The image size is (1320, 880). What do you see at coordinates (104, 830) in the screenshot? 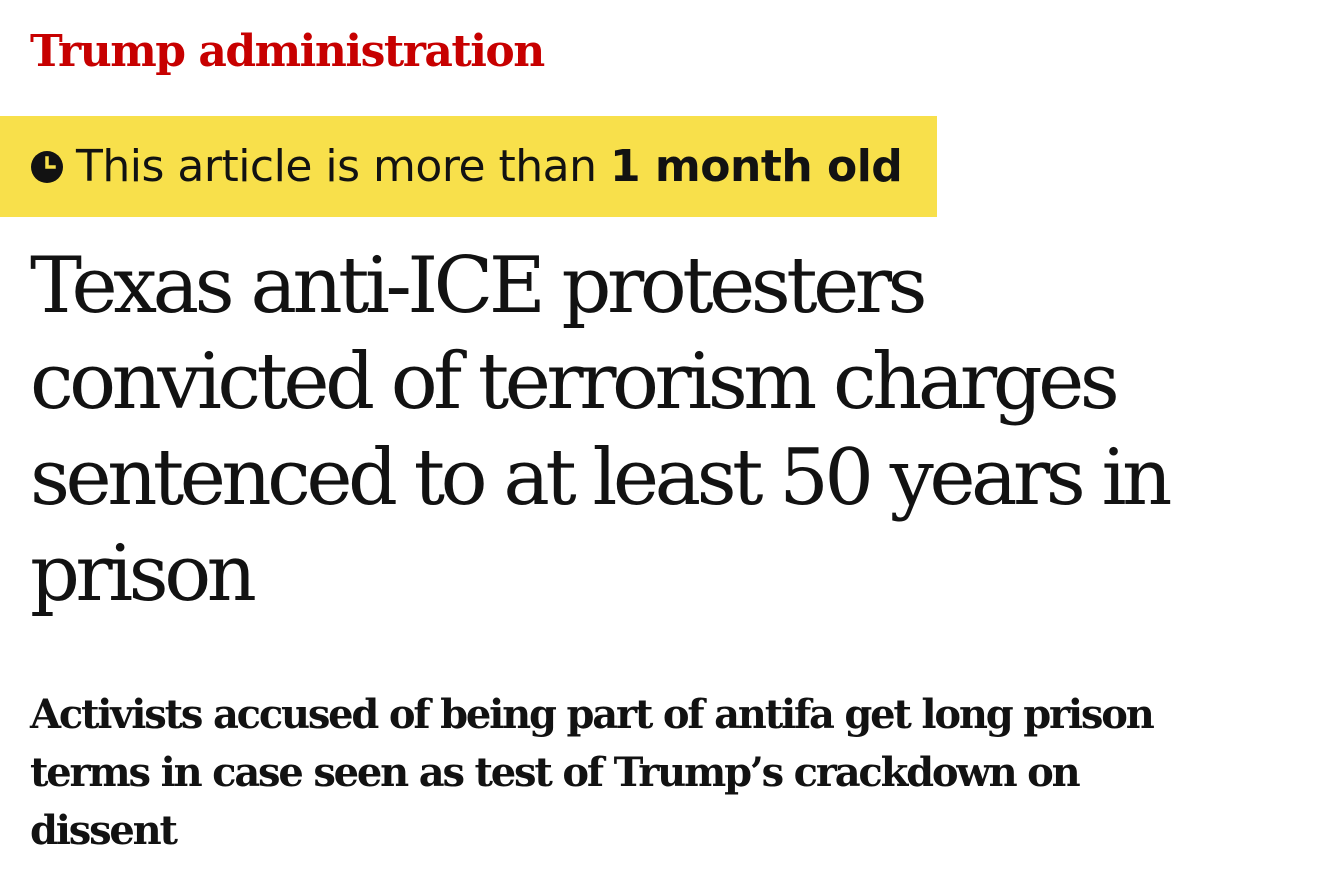
I see `standfirst-line: dissent` at bounding box center [104, 830].